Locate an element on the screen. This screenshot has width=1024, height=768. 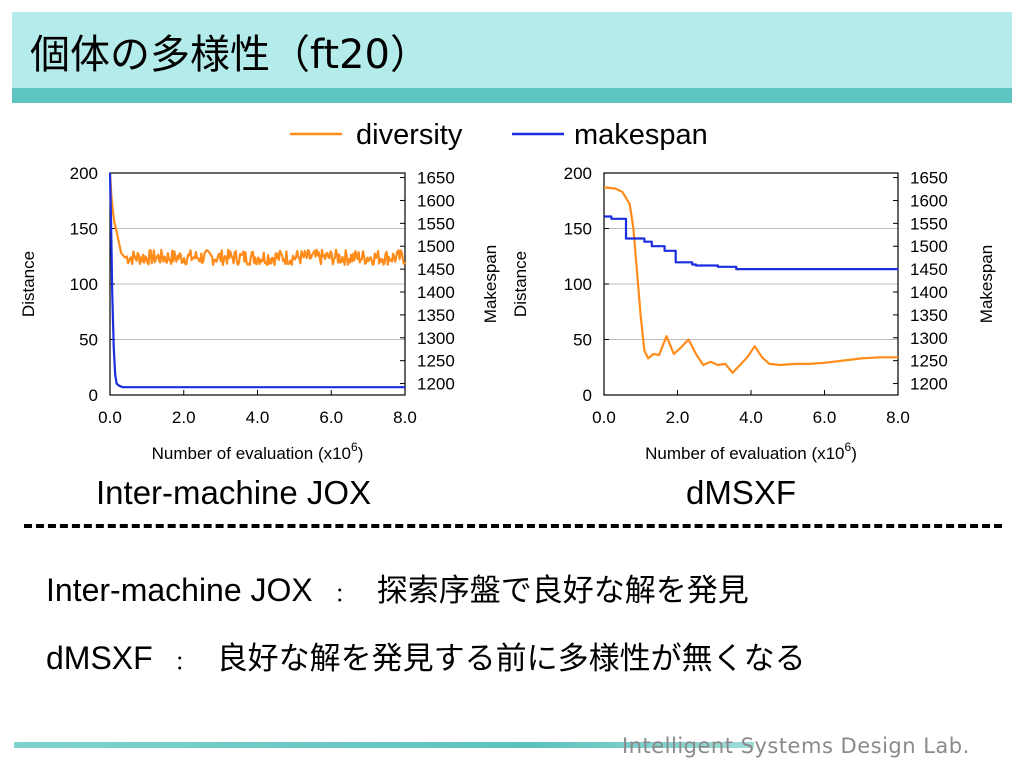
note-method: Inter-machine JOX is located at coordinates (179, 590).